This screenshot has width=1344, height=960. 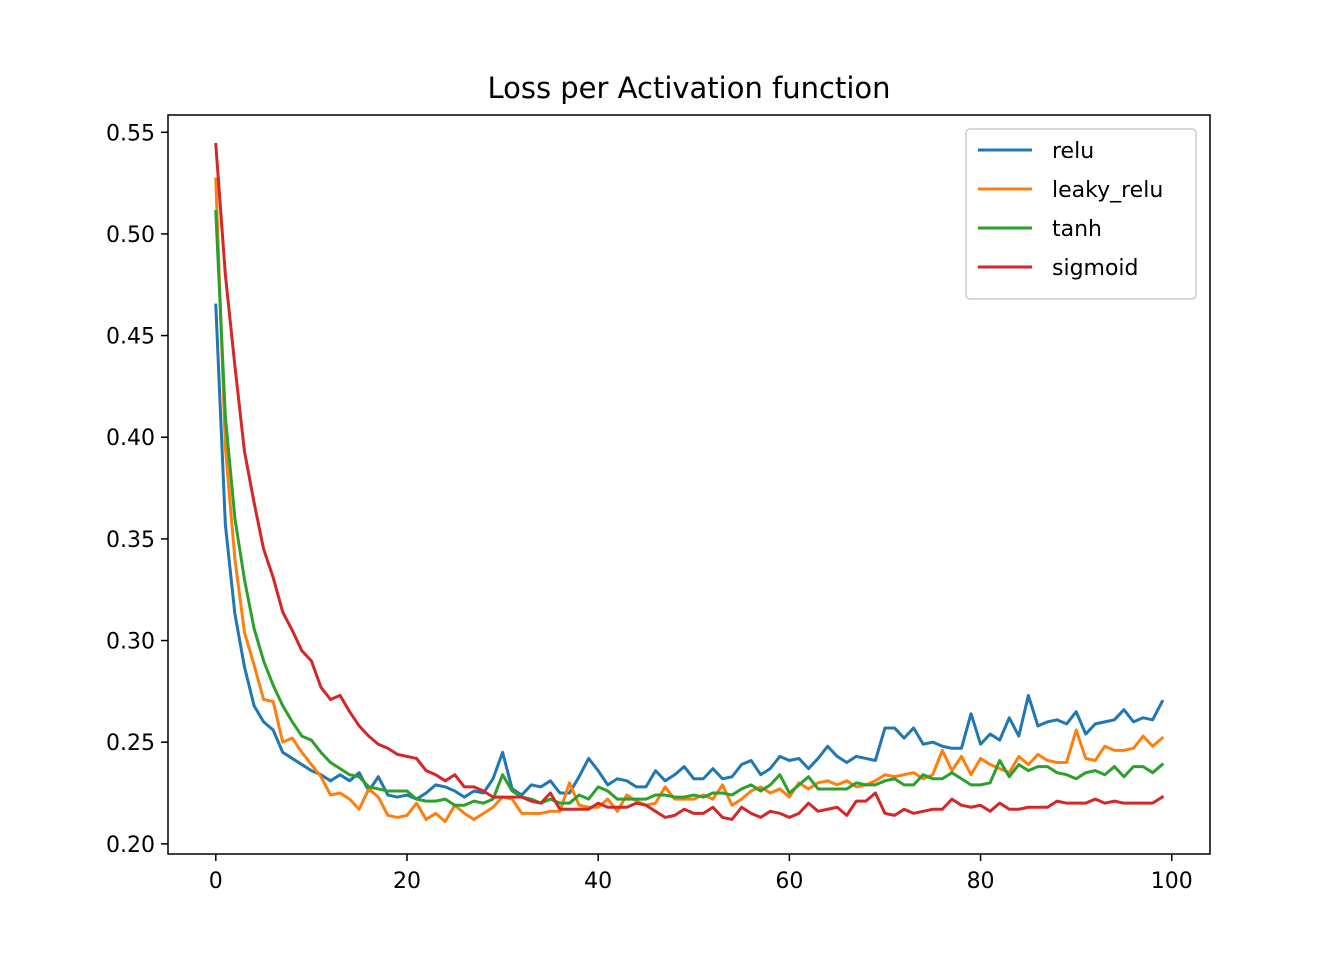 I want to click on legend-box, so click(x=1081, y=214).